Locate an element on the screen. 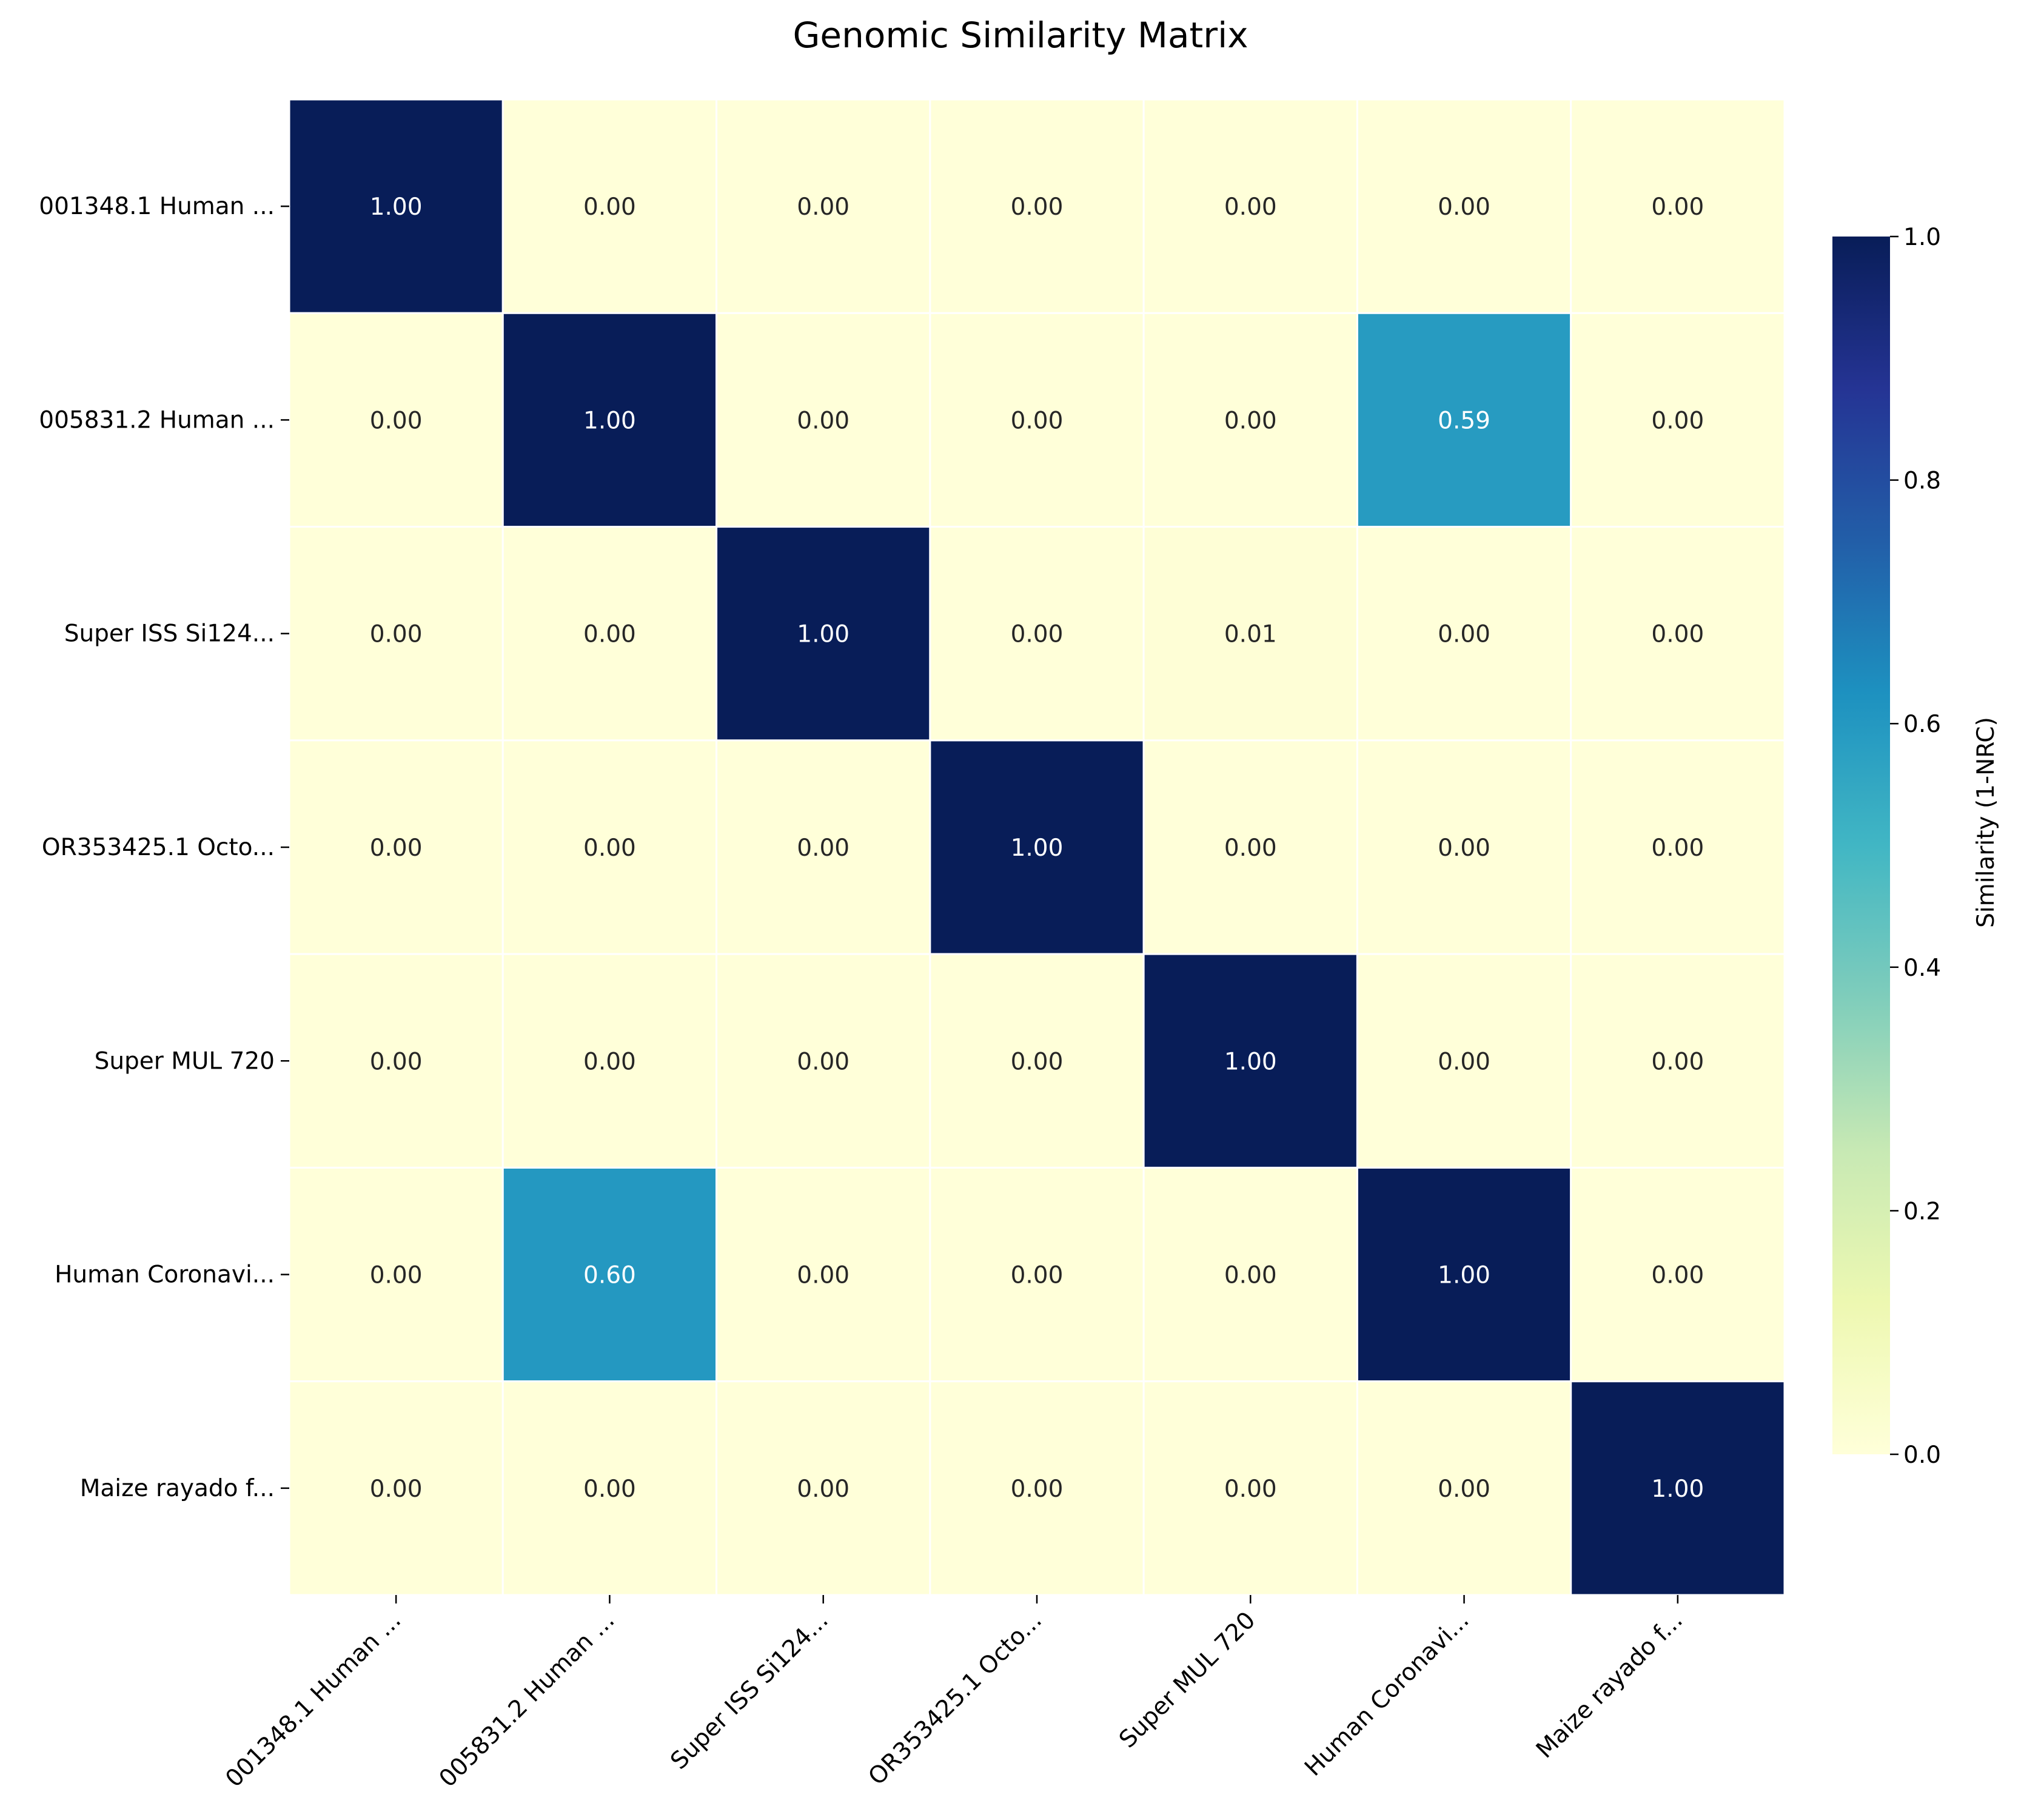  cell-value-label: 0.01 is located at coordinates (1250, 634).